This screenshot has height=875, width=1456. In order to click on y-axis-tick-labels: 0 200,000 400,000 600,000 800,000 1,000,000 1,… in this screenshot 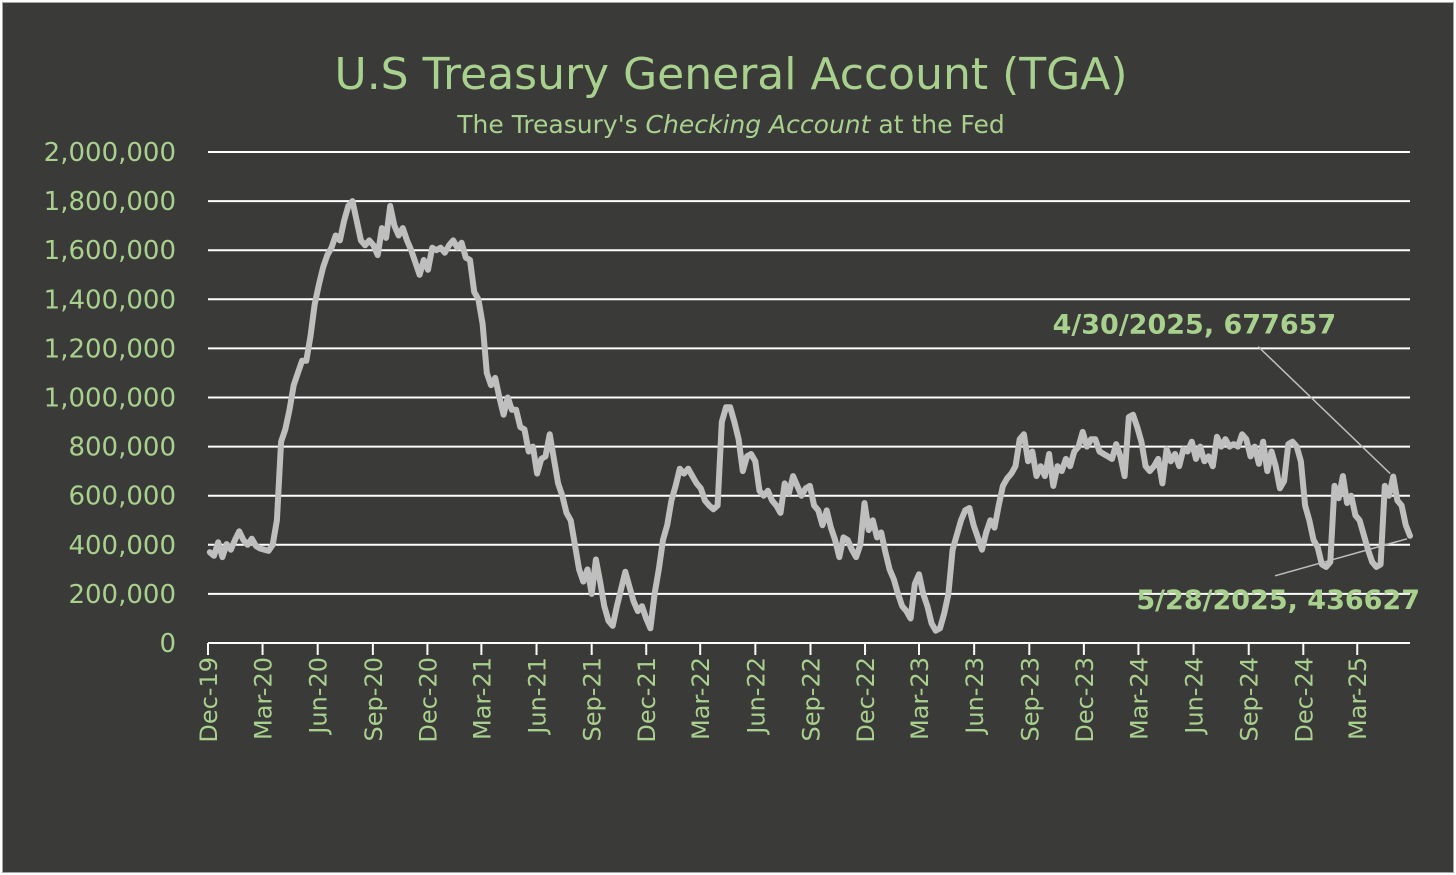, I will do `click(110, 398)`.